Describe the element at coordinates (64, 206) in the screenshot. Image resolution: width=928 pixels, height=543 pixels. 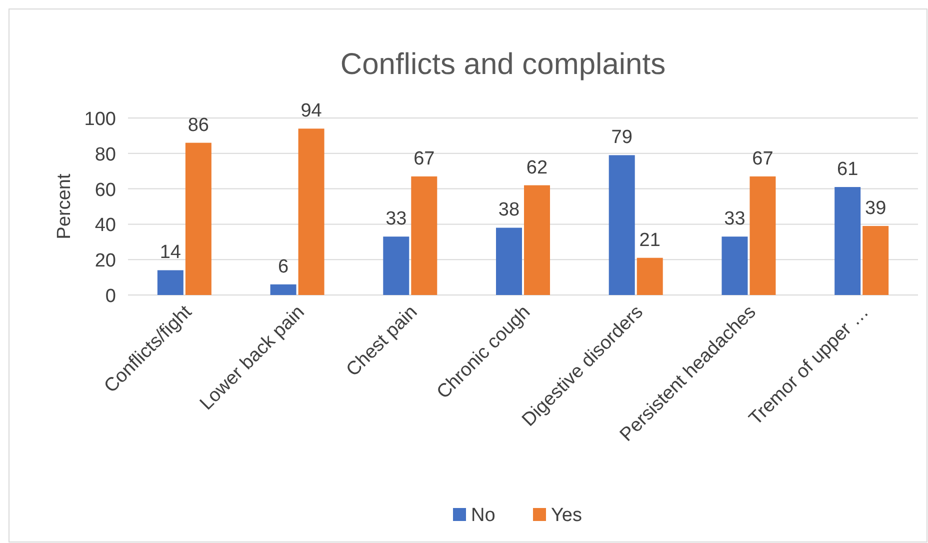
I see `y-axis-title: Percent` at that location.